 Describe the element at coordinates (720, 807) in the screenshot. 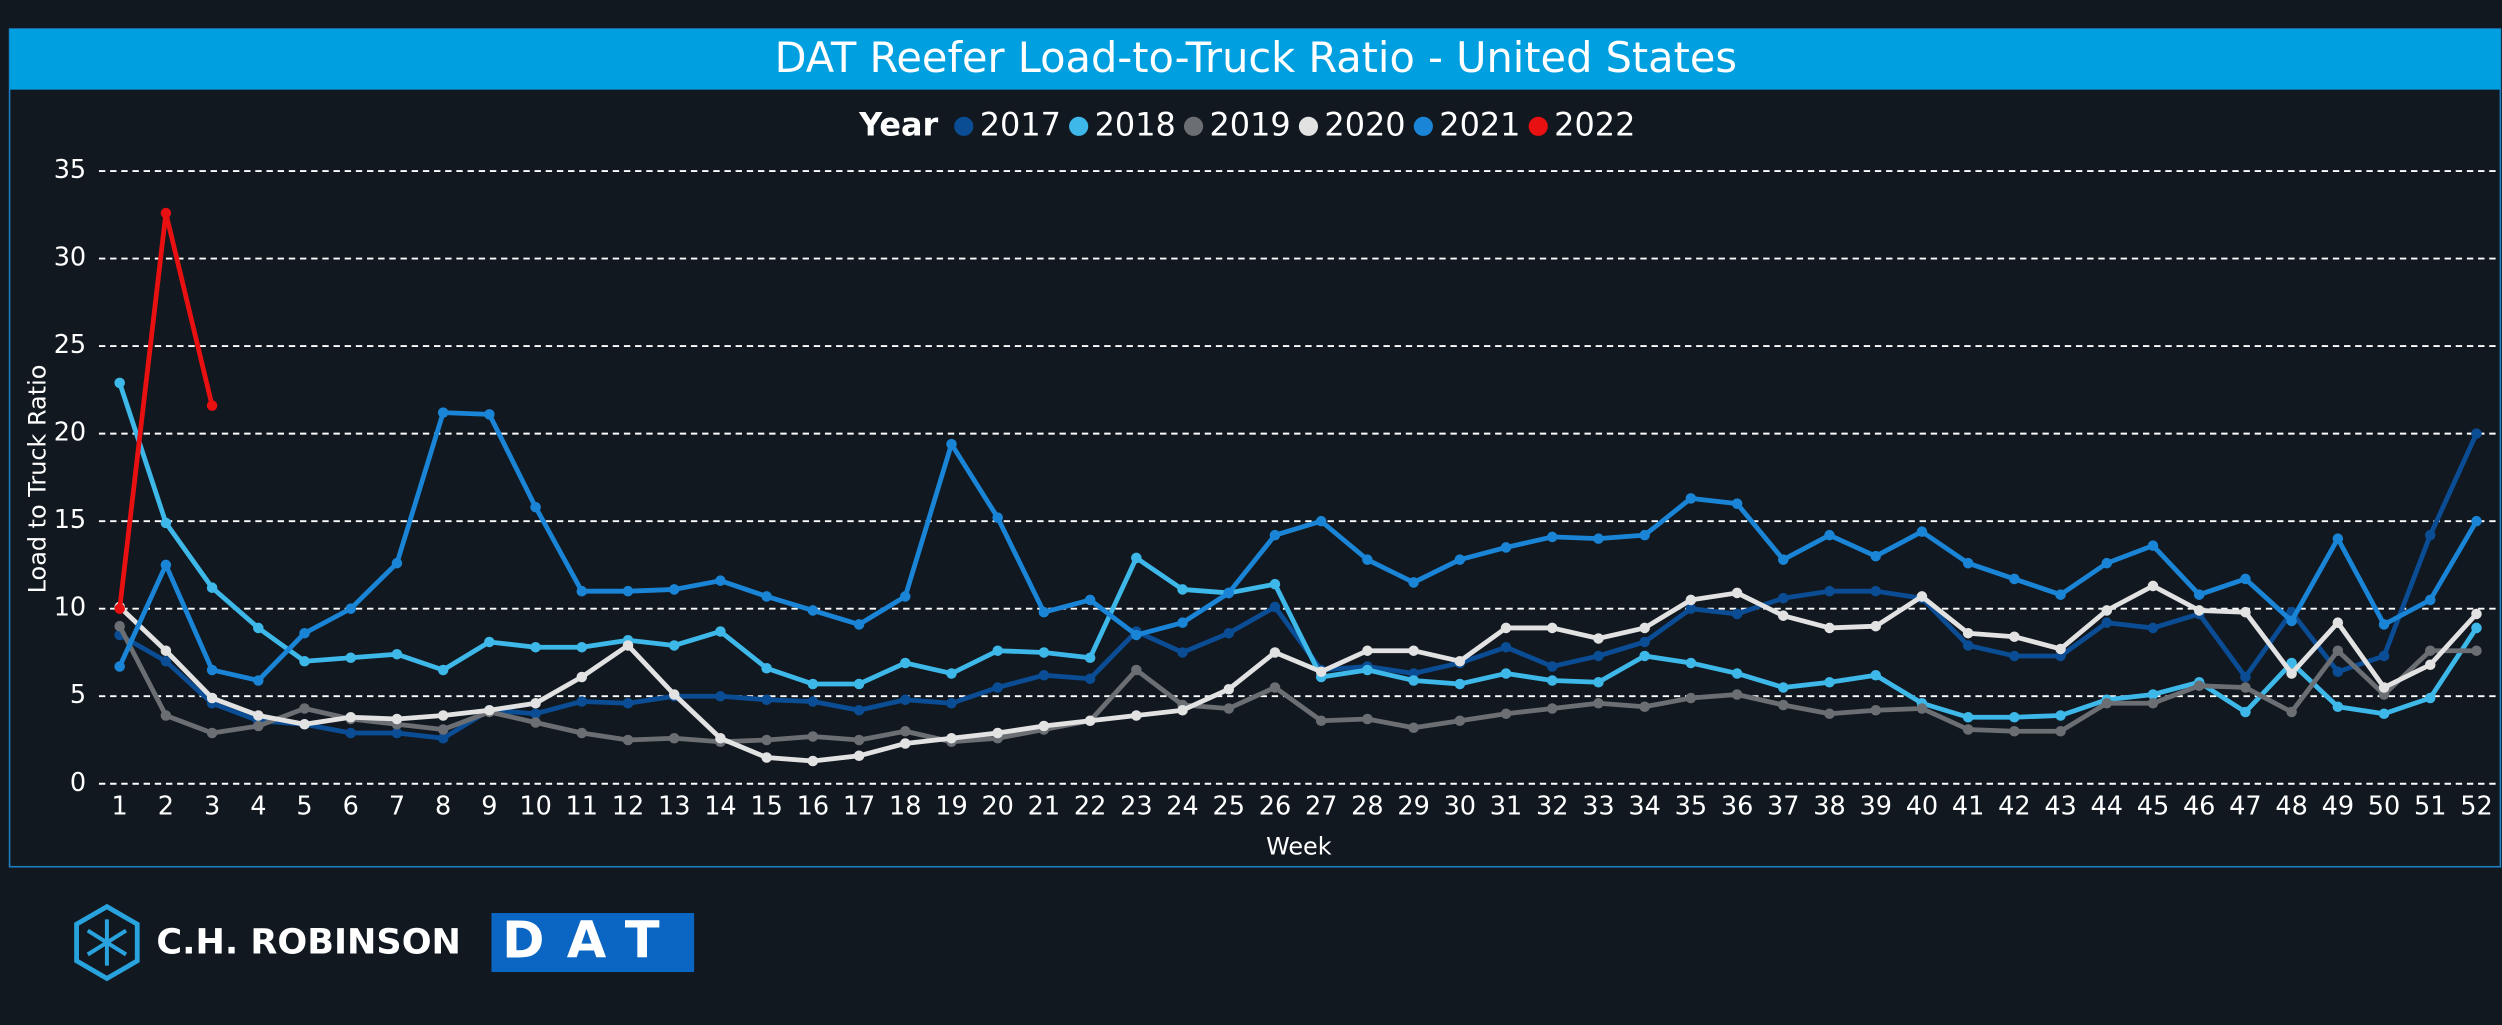

I see `x-tick-label: 14` at that location.